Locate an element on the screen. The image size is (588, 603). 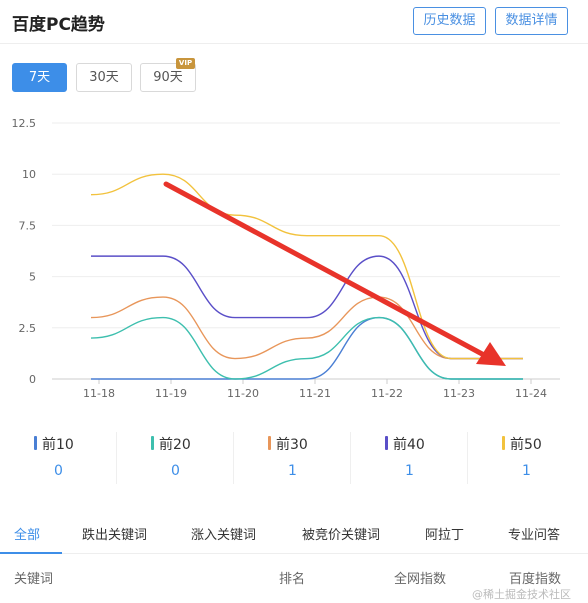
column-network-index: 全网指数 is located at coordinates (420, 579).